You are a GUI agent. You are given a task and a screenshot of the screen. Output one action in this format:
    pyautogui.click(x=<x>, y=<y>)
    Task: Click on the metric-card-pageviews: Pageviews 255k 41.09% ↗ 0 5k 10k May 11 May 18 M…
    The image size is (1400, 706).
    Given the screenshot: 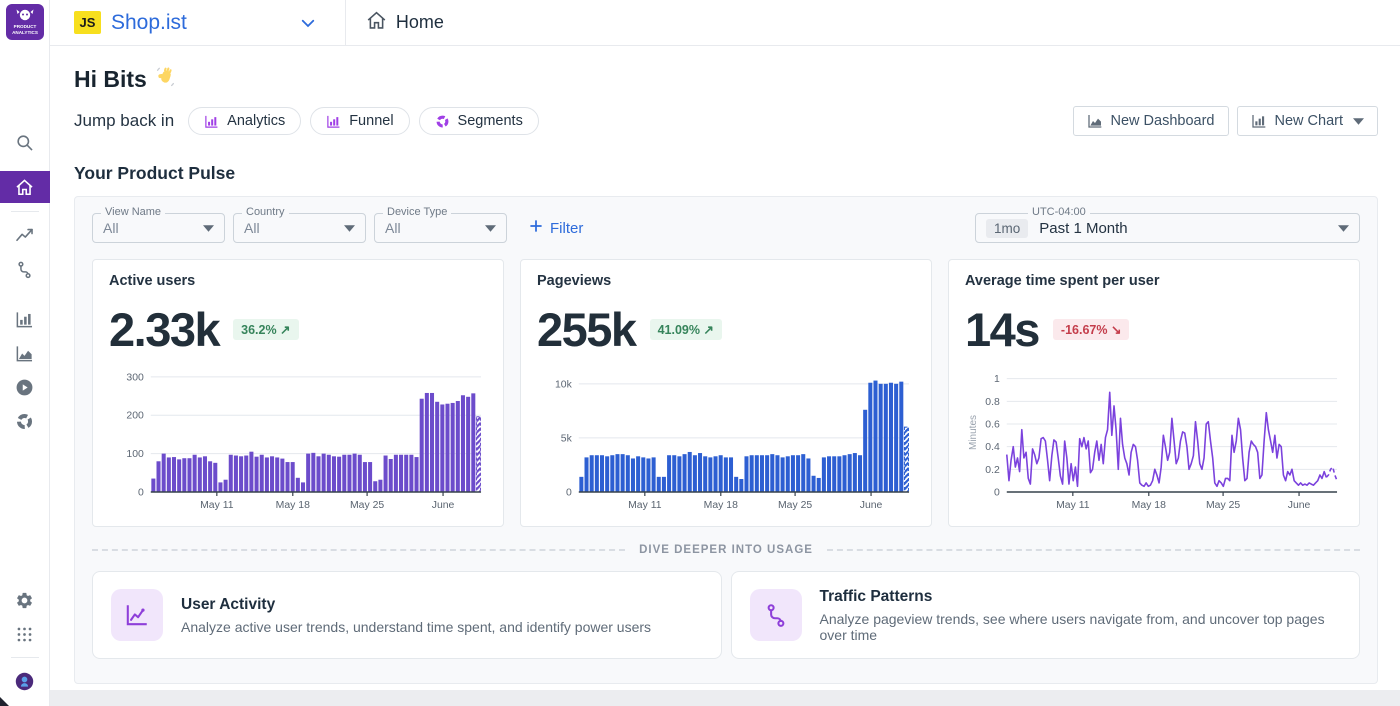 What is the action you would take?
    pyautogui.click(x=726, y=393)
    